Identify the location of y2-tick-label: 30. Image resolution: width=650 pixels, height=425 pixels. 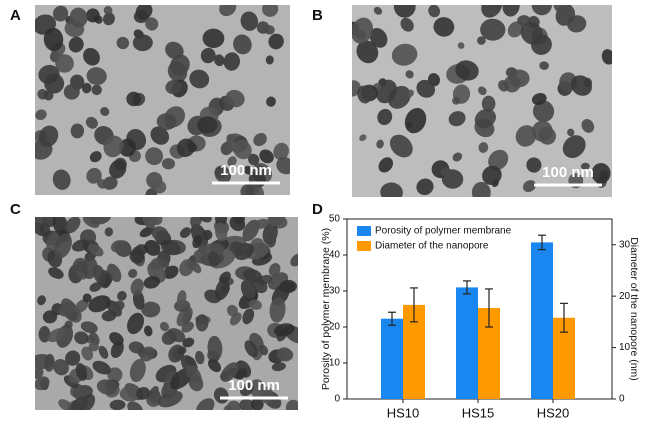
(625, 244).